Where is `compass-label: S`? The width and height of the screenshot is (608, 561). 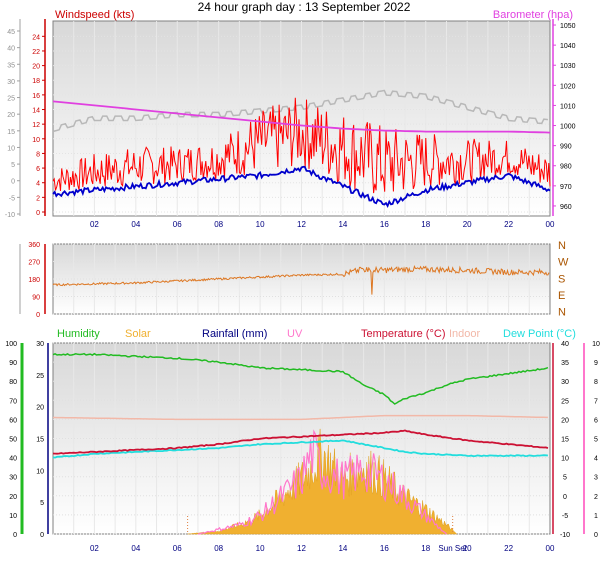
compass-label: S is located at coordinates (561, 279).